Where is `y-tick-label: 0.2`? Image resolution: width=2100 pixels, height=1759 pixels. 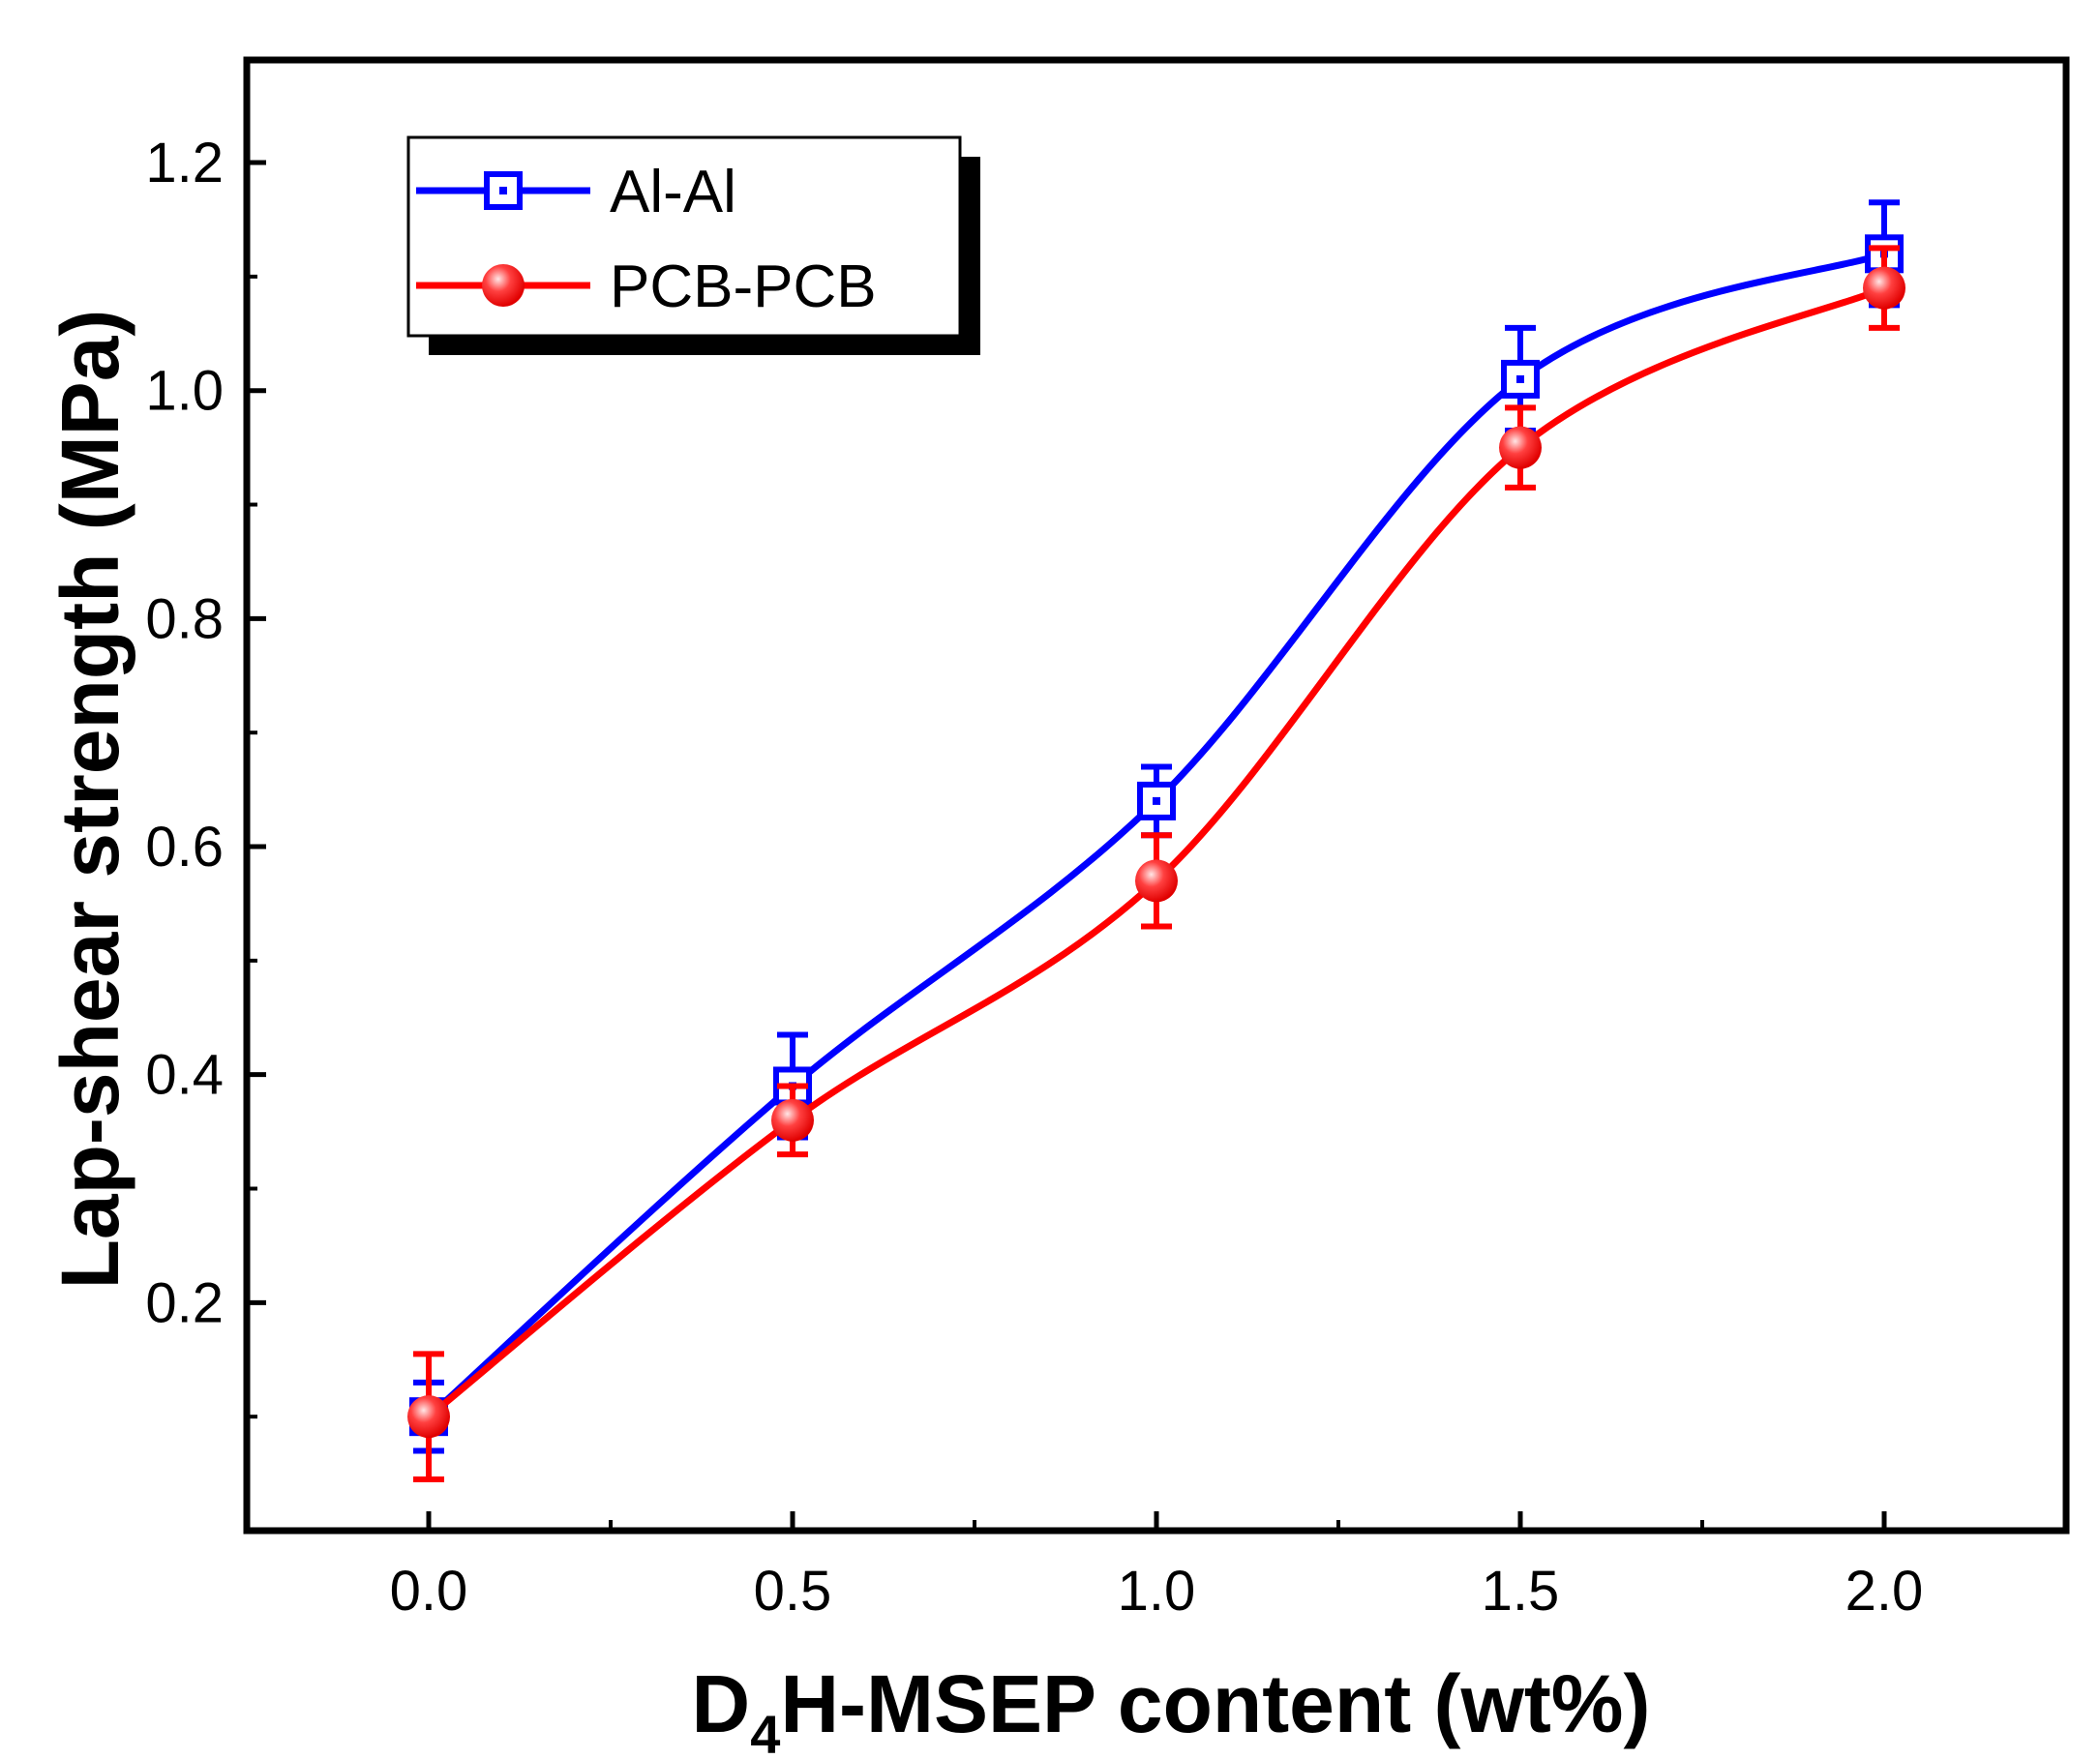
y-tick-label: 0.2 is located at coordinates (184, 1302).